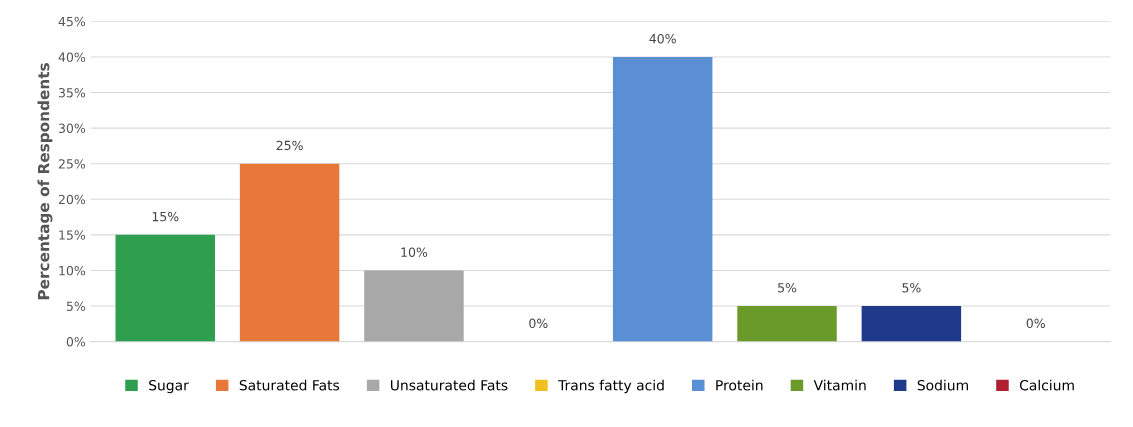 This screenshot has width=1133, height=427. Describe the element at coordinates (839, 385) in the screenshot. I see `legend-label: Vitamin` at that location.